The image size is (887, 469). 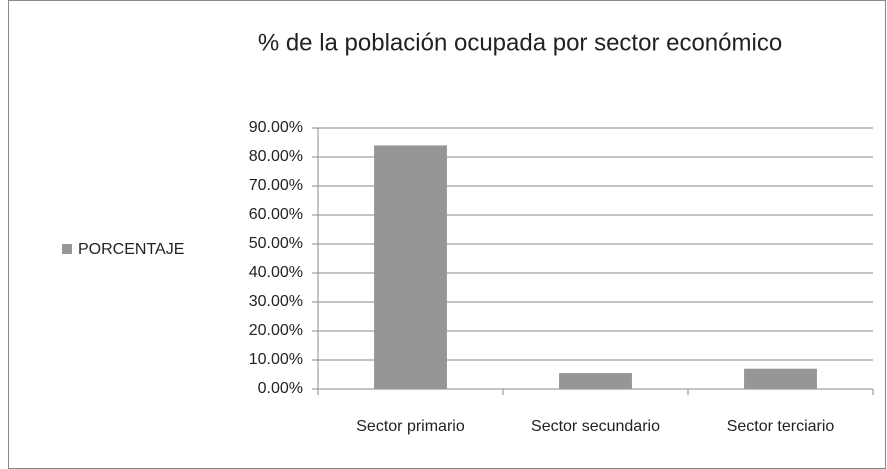 What do you see at coordinates (595, 426) in the screenshot?
I see `x-tick-label: Sector secundario` at bounding box center [595, 426].